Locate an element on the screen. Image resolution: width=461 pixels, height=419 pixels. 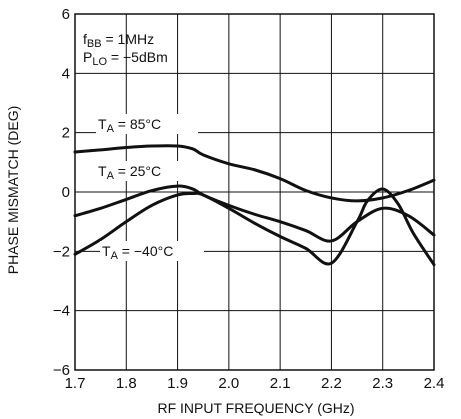
y-tick-label: 2 is located at coordinates (66, 133).